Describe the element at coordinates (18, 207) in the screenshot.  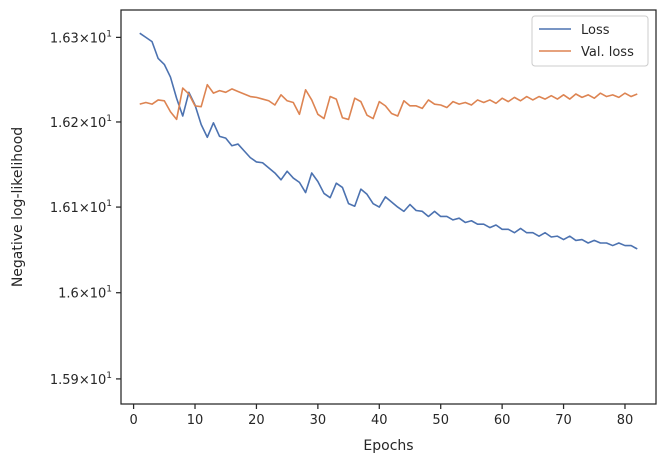
I see `y-axis-label: Negative log-likelihood` at that location.